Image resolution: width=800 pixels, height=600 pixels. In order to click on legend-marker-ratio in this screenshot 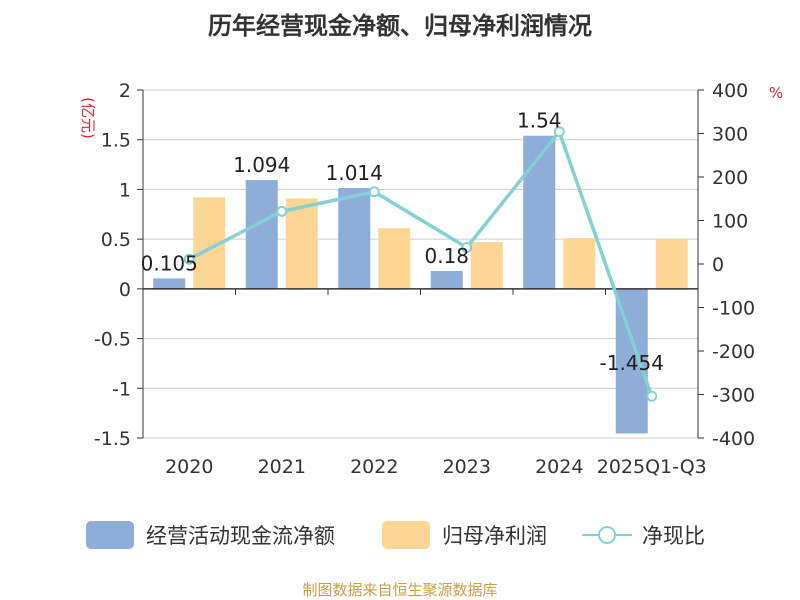, I will do `click(607, 535)`.